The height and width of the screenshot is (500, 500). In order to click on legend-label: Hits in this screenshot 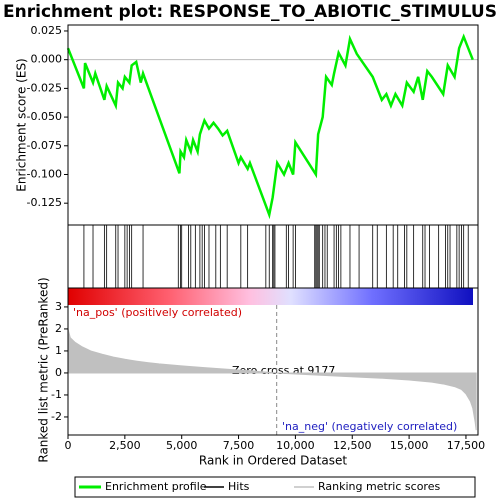, I will do `click(239, 486)`.